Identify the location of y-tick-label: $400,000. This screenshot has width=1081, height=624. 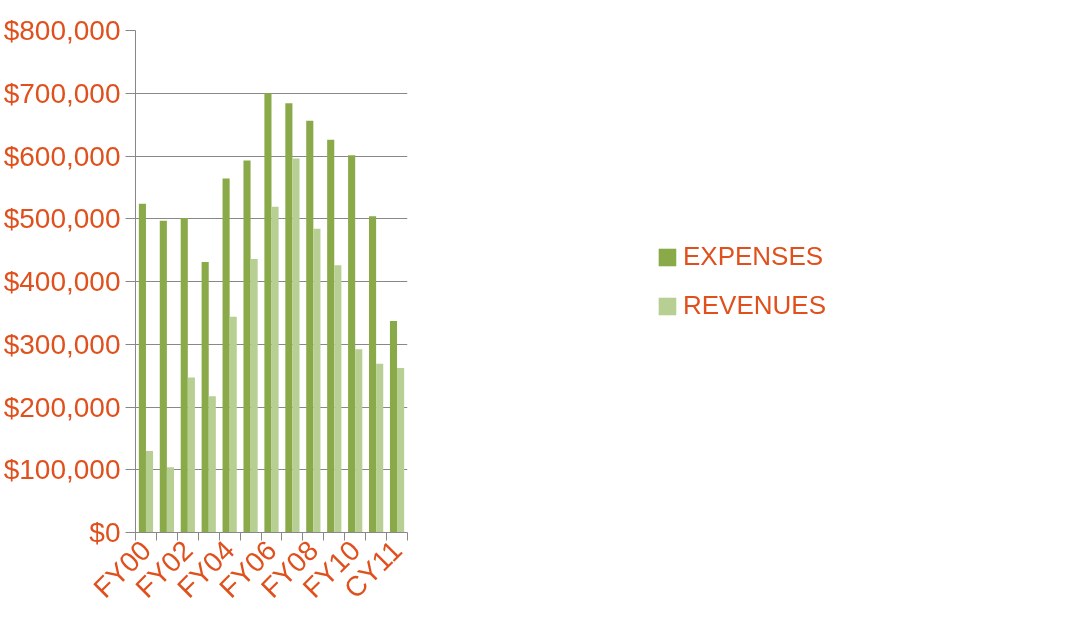
(62, 281).